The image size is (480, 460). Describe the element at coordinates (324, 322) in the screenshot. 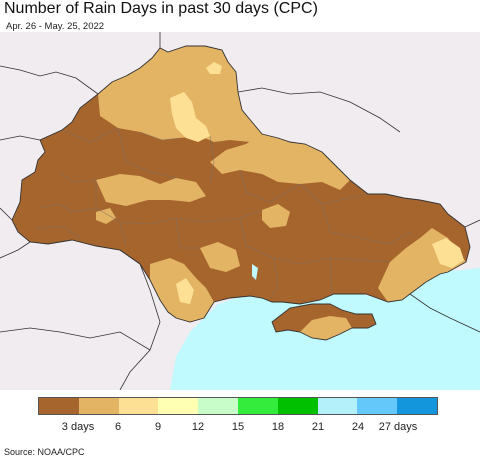

I see `crimea-border` at that location.